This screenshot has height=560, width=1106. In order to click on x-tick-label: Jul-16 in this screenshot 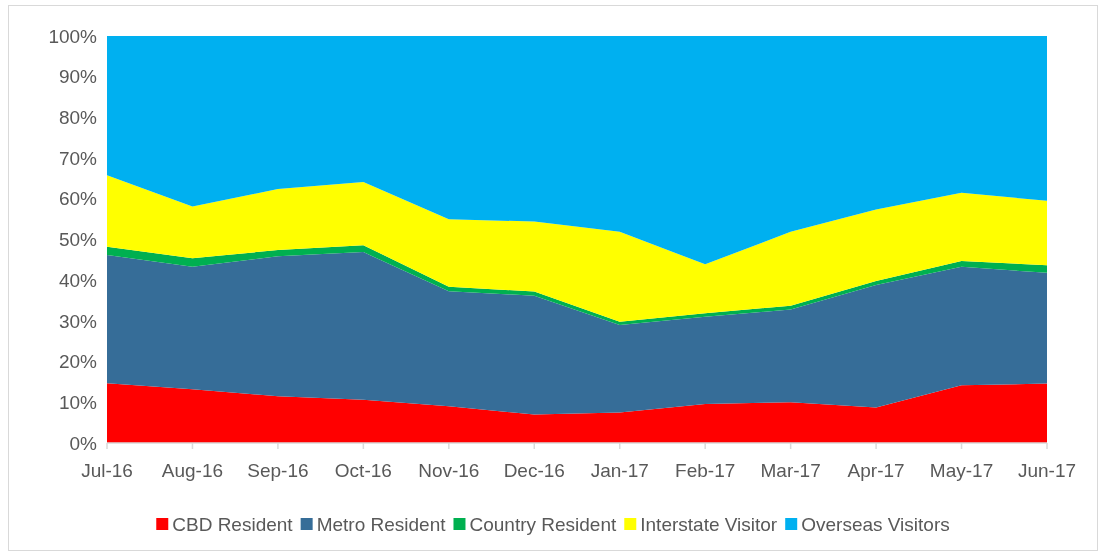, I will do `click(107, 470)`.